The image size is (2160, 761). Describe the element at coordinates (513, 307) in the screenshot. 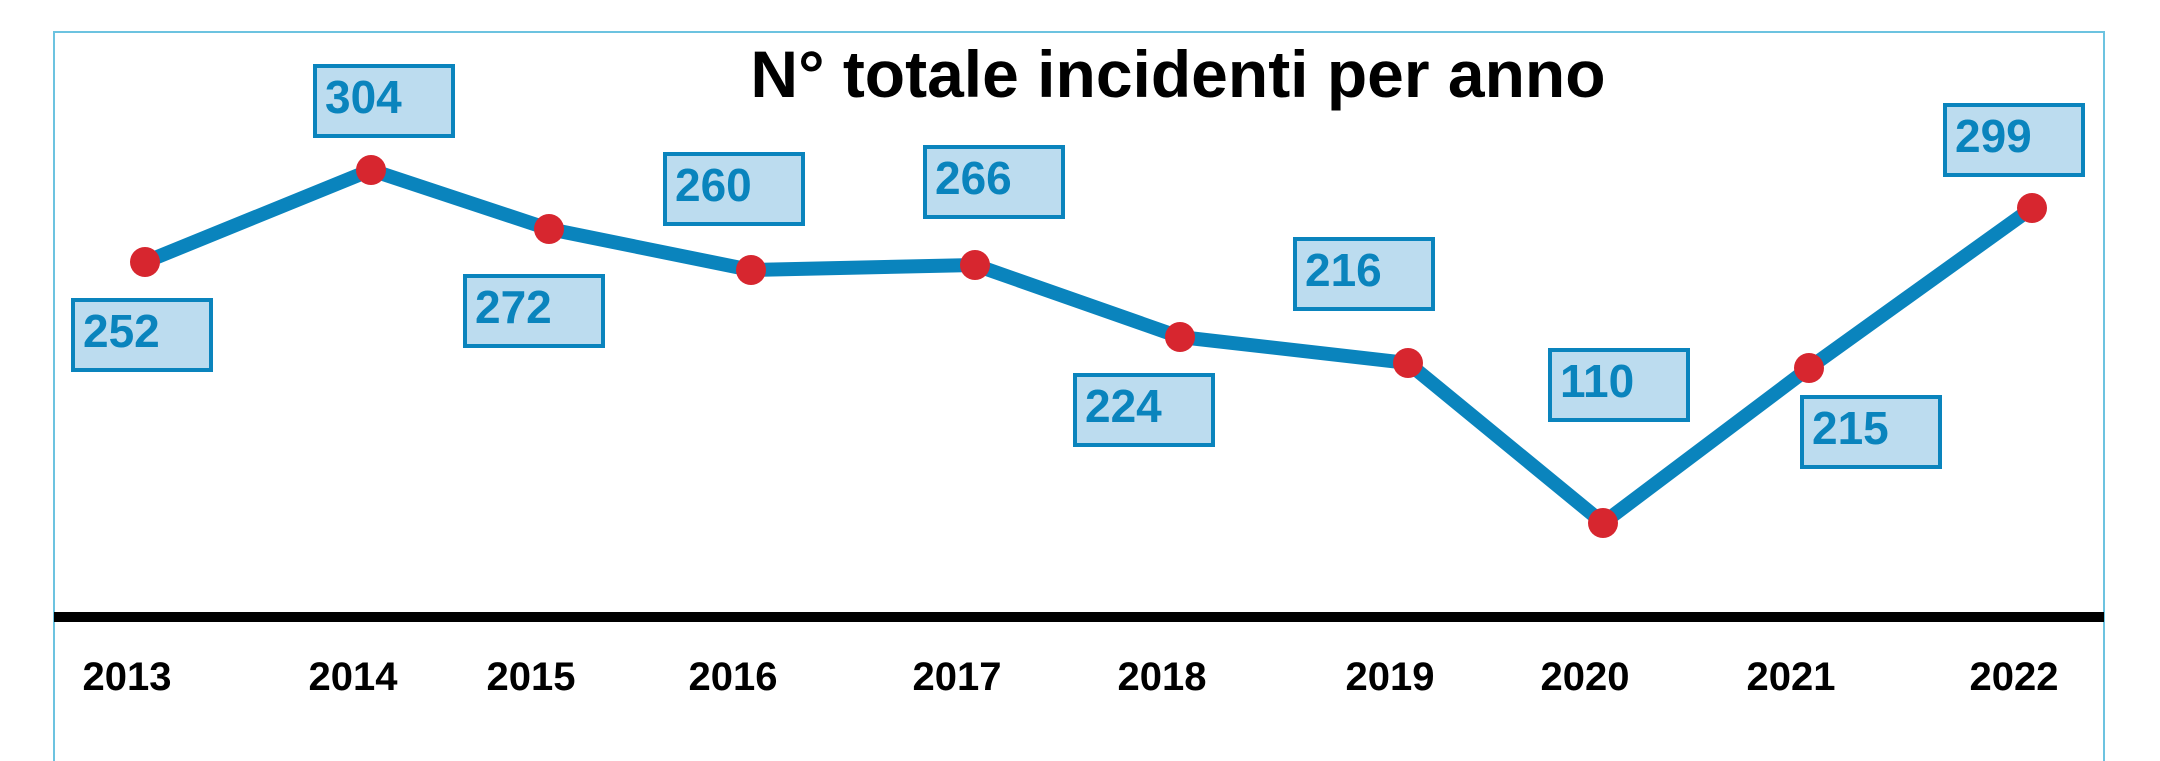

I see `data-label-text: 272` at that location.